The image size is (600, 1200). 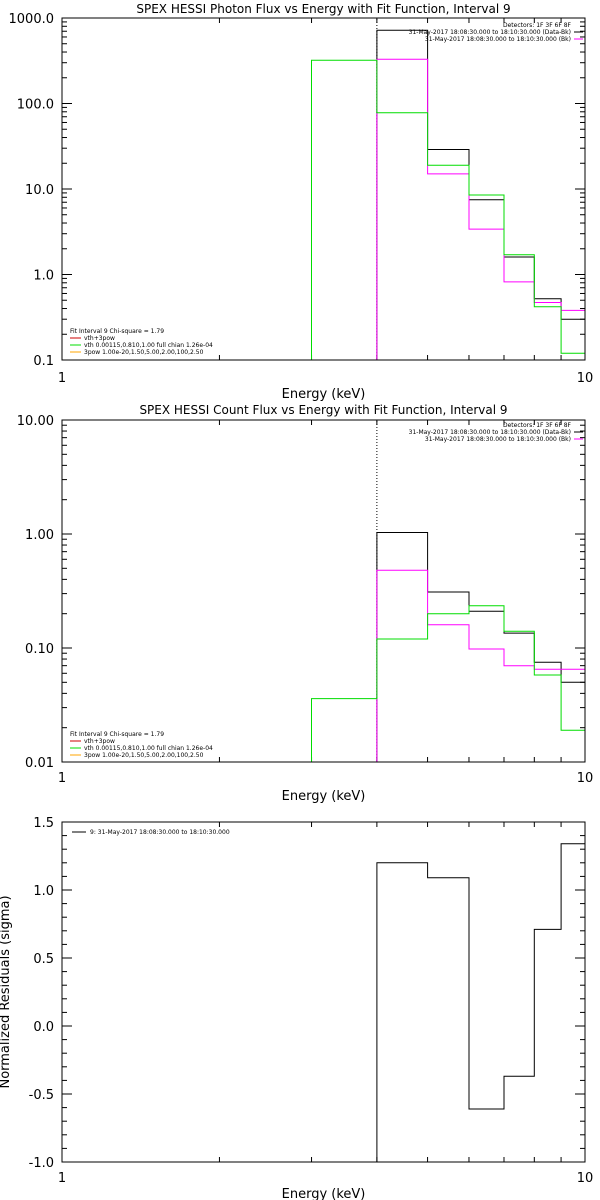 What do you see at coordinates (43, 823) in the screenshot?
I see `y-tick-label: 1.5` at bounding box center [43, 823].